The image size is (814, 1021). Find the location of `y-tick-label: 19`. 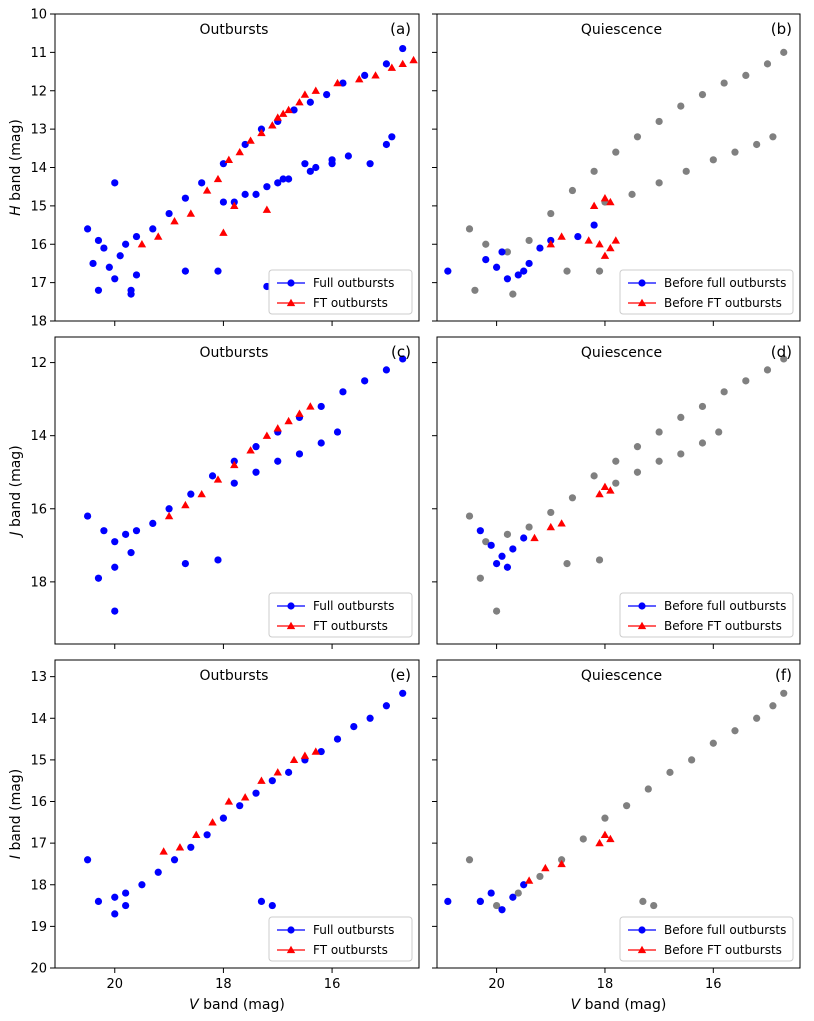

y-tick-label: 19 is located at coordinates (38, 927).